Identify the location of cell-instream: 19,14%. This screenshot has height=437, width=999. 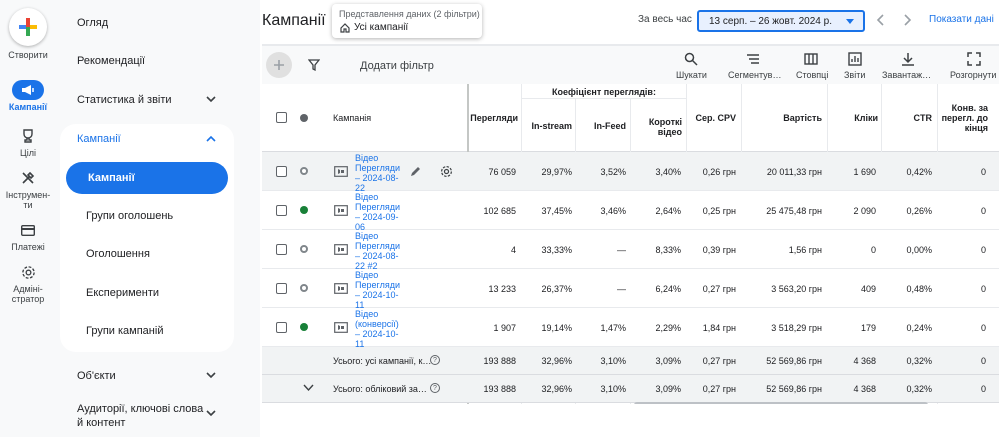
(556, 328).